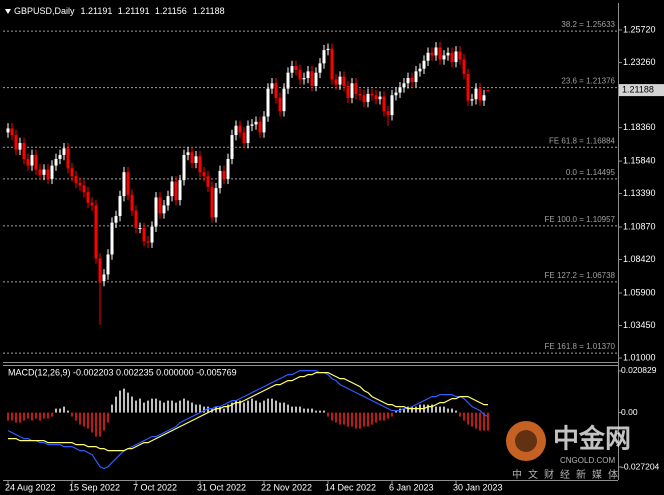  Describe the element at coordinates (591, 172) in the screenshot. I see `level-label: 0.0 = 1.14495` at that location.